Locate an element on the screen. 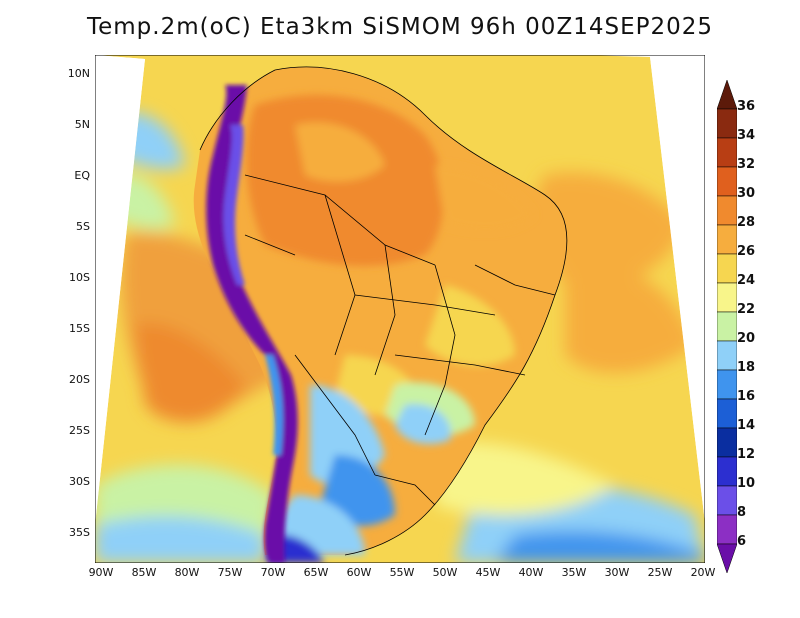 The width and height of the screenshot is (800, 618). colorbar-label-12: 12 is located at coordinates (746, 454).